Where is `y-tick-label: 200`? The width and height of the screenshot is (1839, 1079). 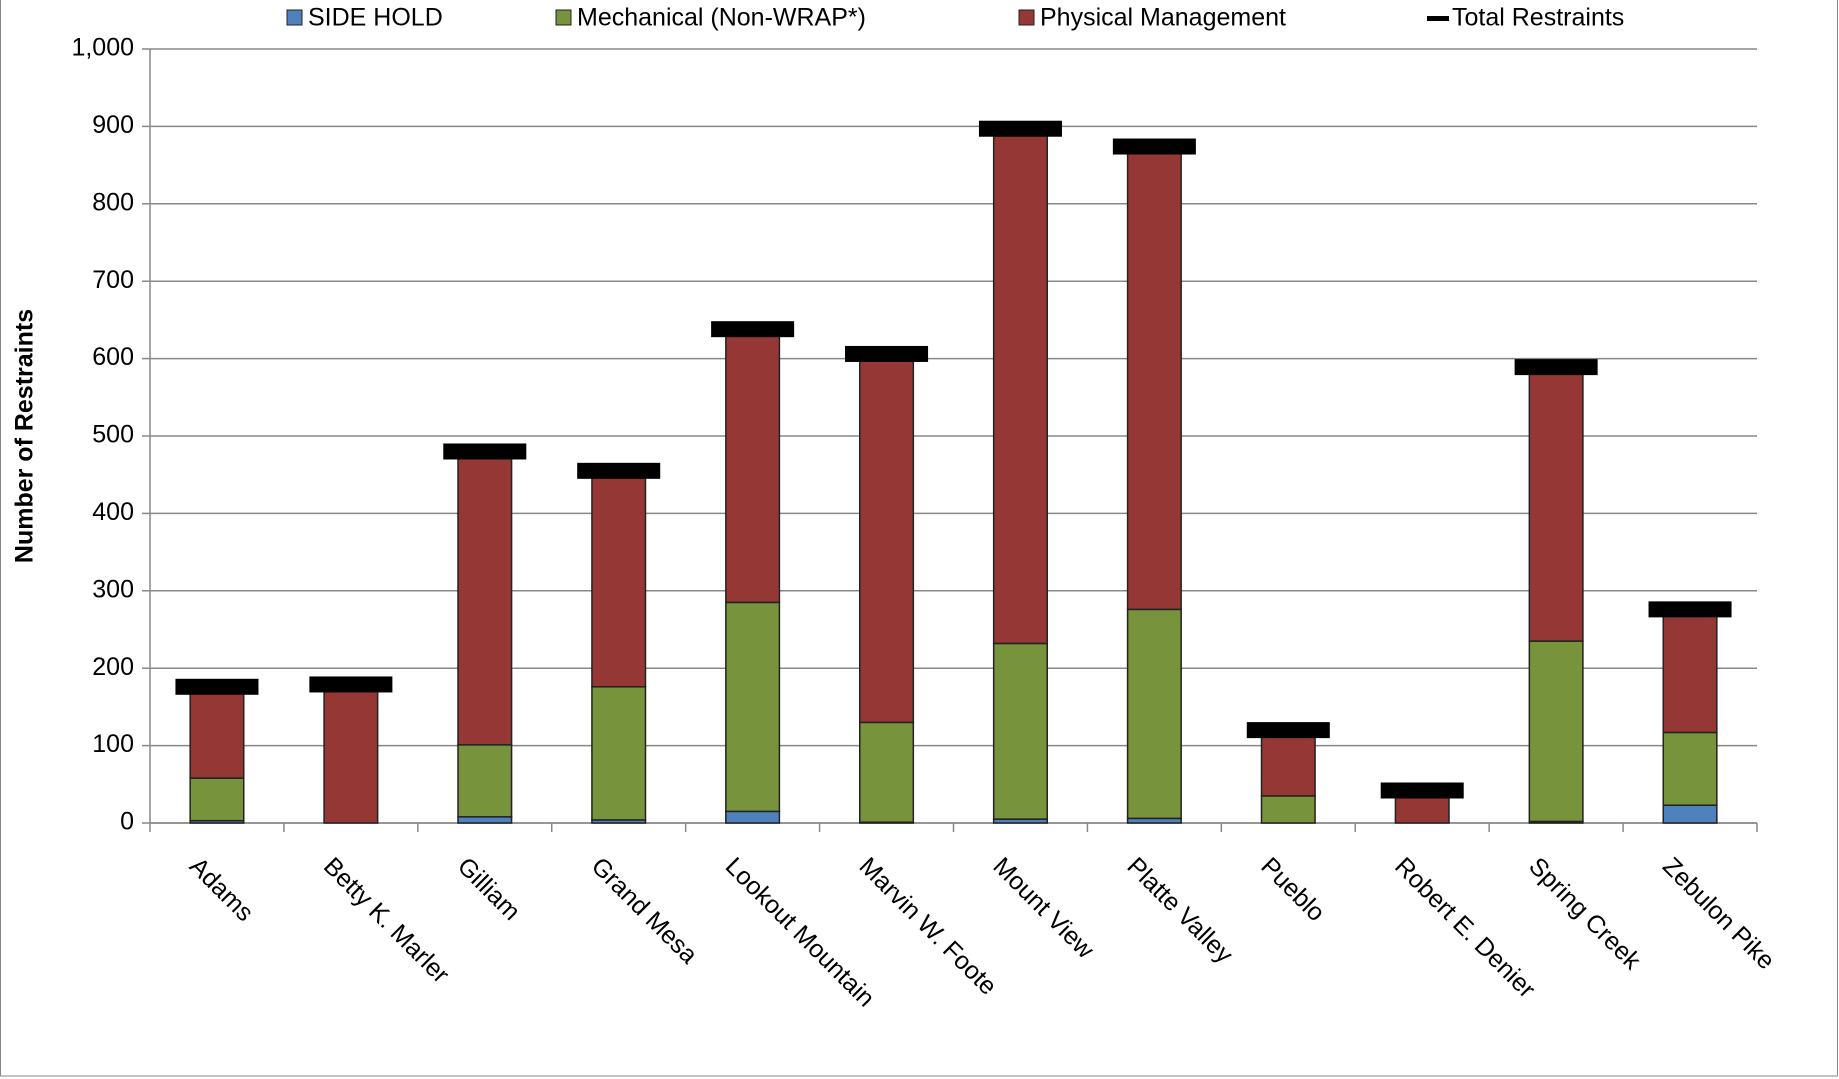 y-tick-label: 200 is located at coordinates (113, 667).